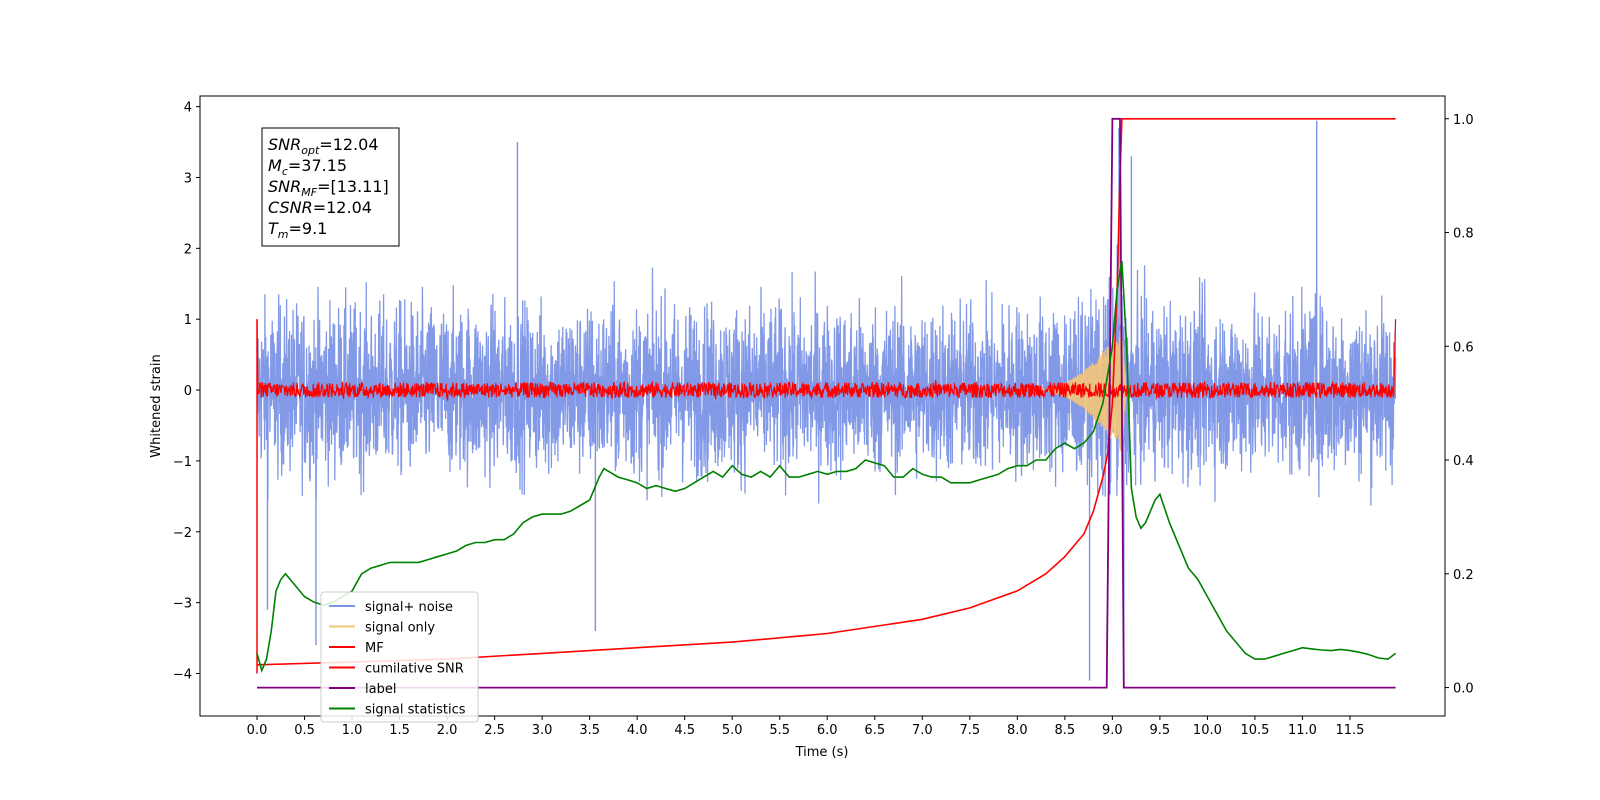  I want to click on info-symbol: CSNR, so click(290, 207).